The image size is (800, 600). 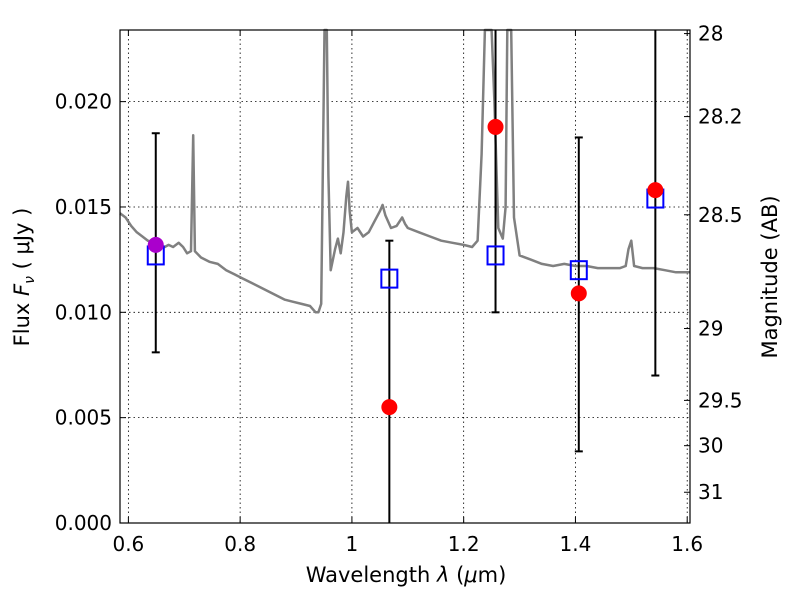 What do you see at coordinates (710, 329) in the screenshot?
I see `right-tick-label-3: 29` at bounding box center [710, 329].